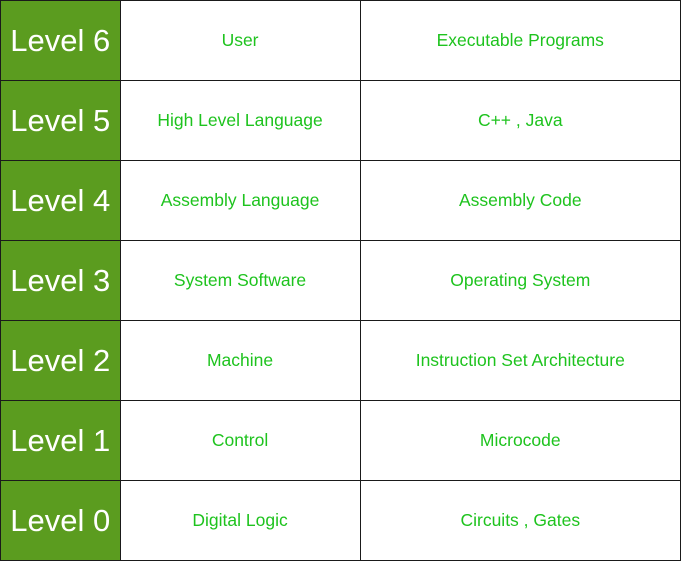 The image size is (681, 561). I want to click on level-label: Level 0, so click(60, 520).